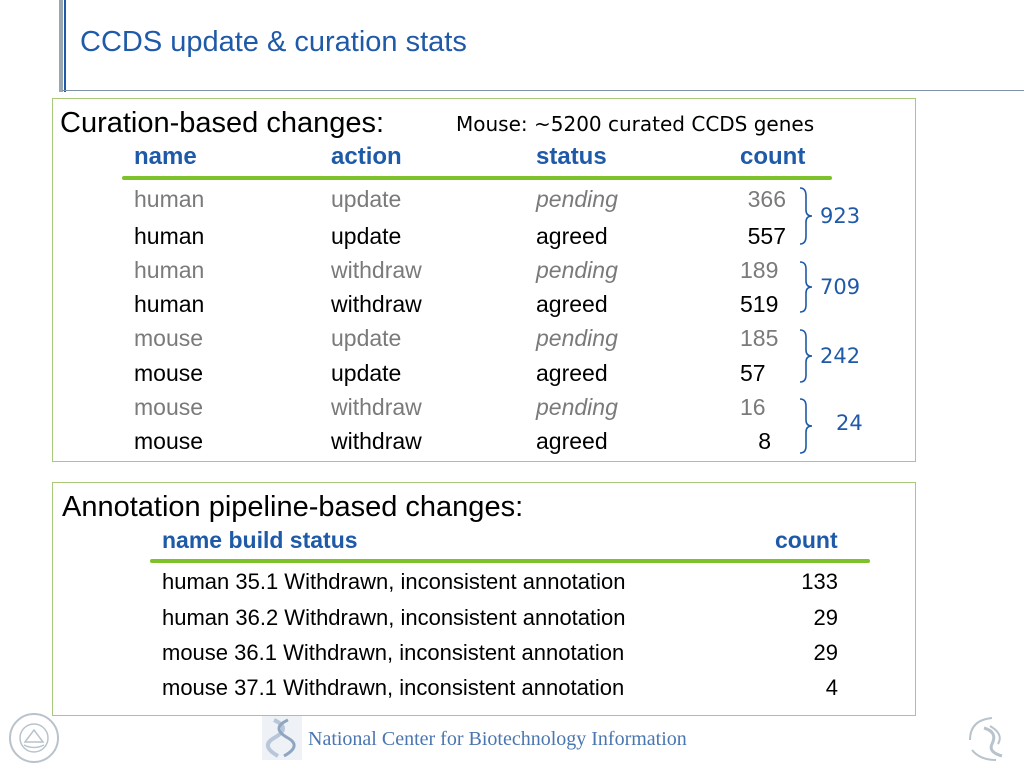  I want to click on nih-seal-icon, so click(34, 738).